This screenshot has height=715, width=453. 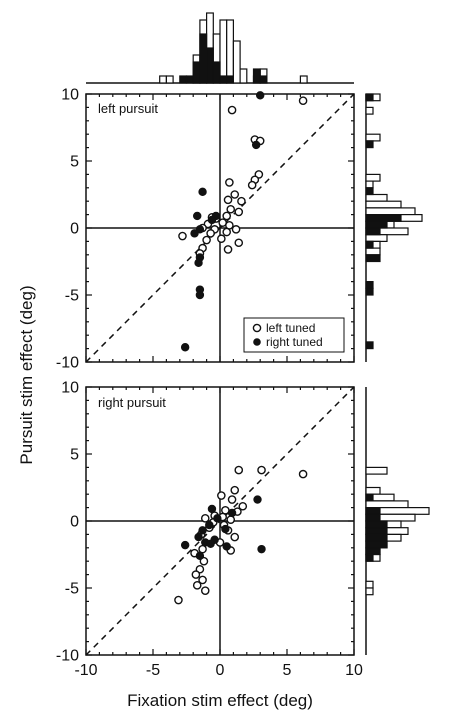 I want to click on x-axis-title: Fixation stim effect (deg), so click(x=220, y=700).